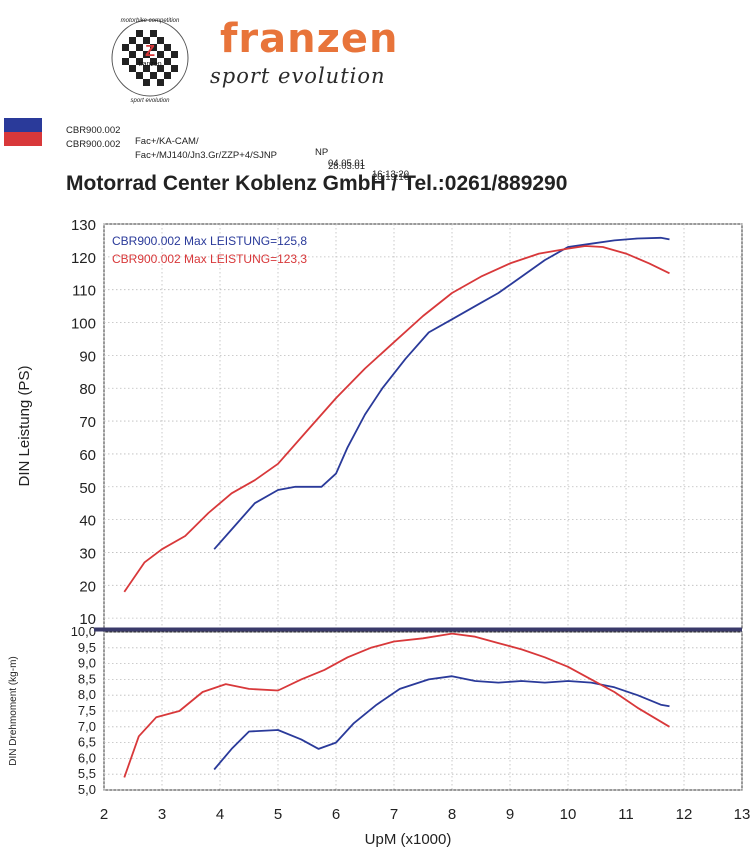  Describe the element at coordinates (209, 259) in the screenshot. I see `max-power-annotation: CBR900.002 Max LEISTUNG=123,3` at that location.